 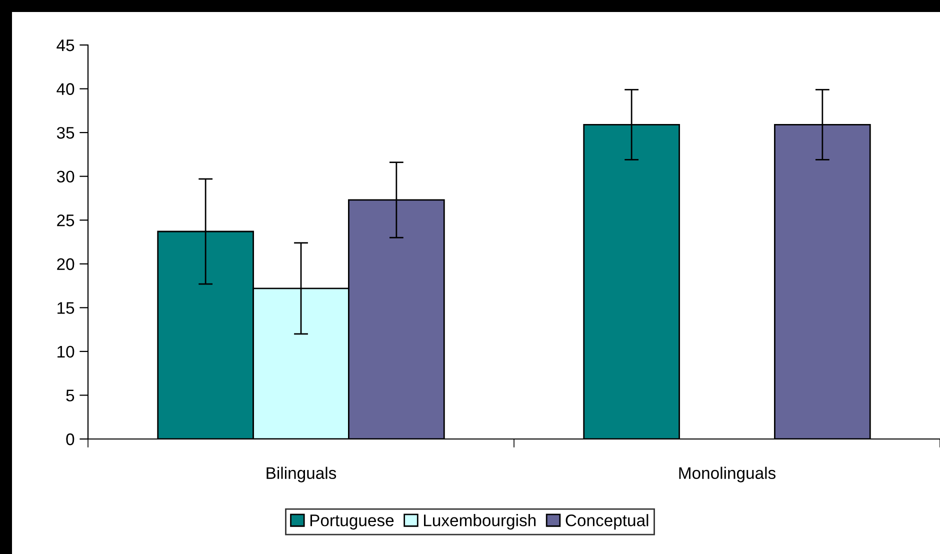 What do you see at coordinates (70, 396) in the screenshot?
I see `y-tick-label: 5` at bounding box center [70, 396].